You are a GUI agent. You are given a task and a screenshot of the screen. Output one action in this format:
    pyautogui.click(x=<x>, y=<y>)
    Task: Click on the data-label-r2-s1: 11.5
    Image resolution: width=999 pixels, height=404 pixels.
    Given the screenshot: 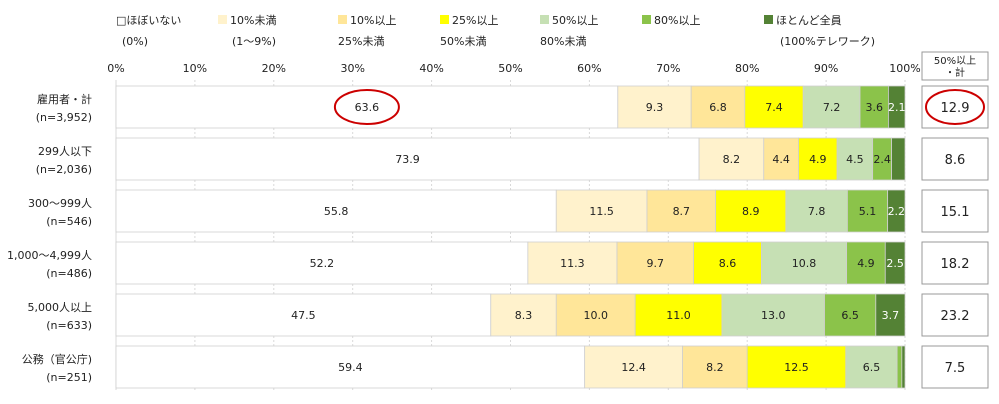 What is the action you would take?
    pyautogui.click(x=601, y=211)
    